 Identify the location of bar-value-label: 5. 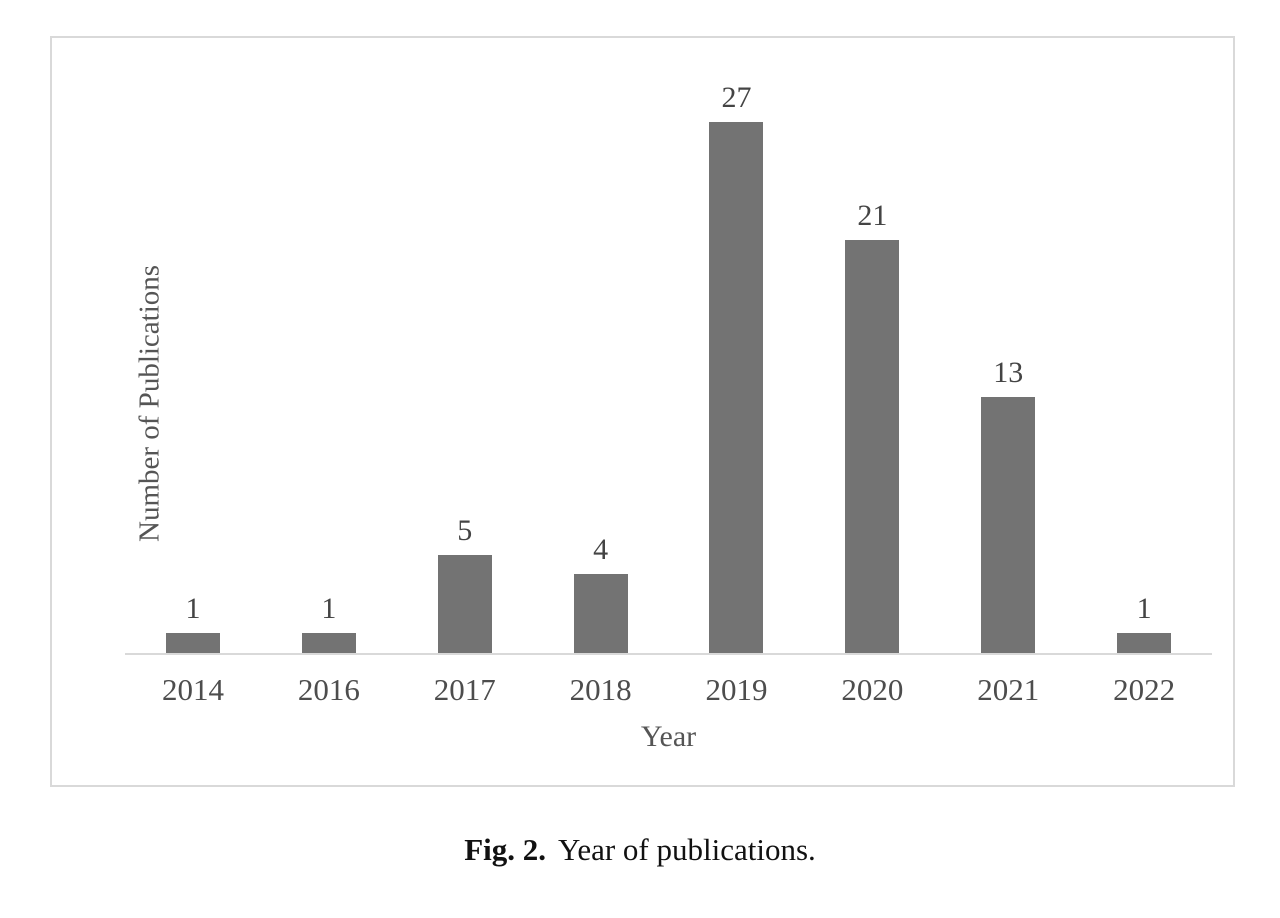
(465, 530).